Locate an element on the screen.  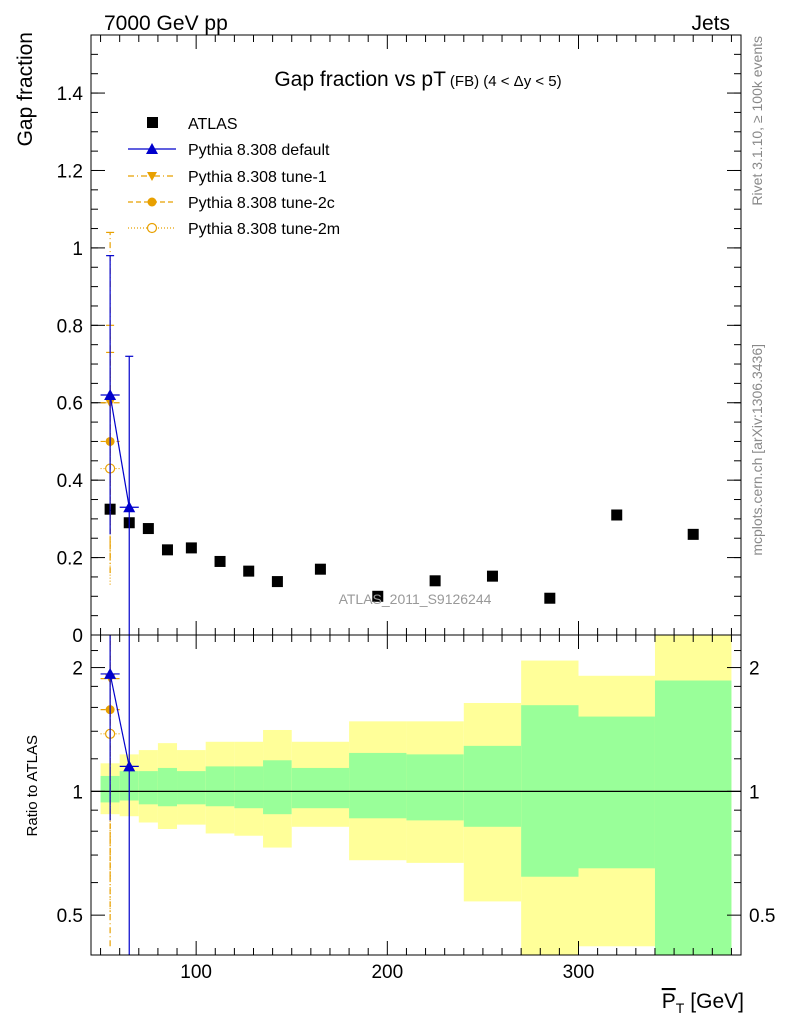
mcplots-label: mcplots.cern.ch [arXiv:1306.3436] is located at coordinates (757, 450).